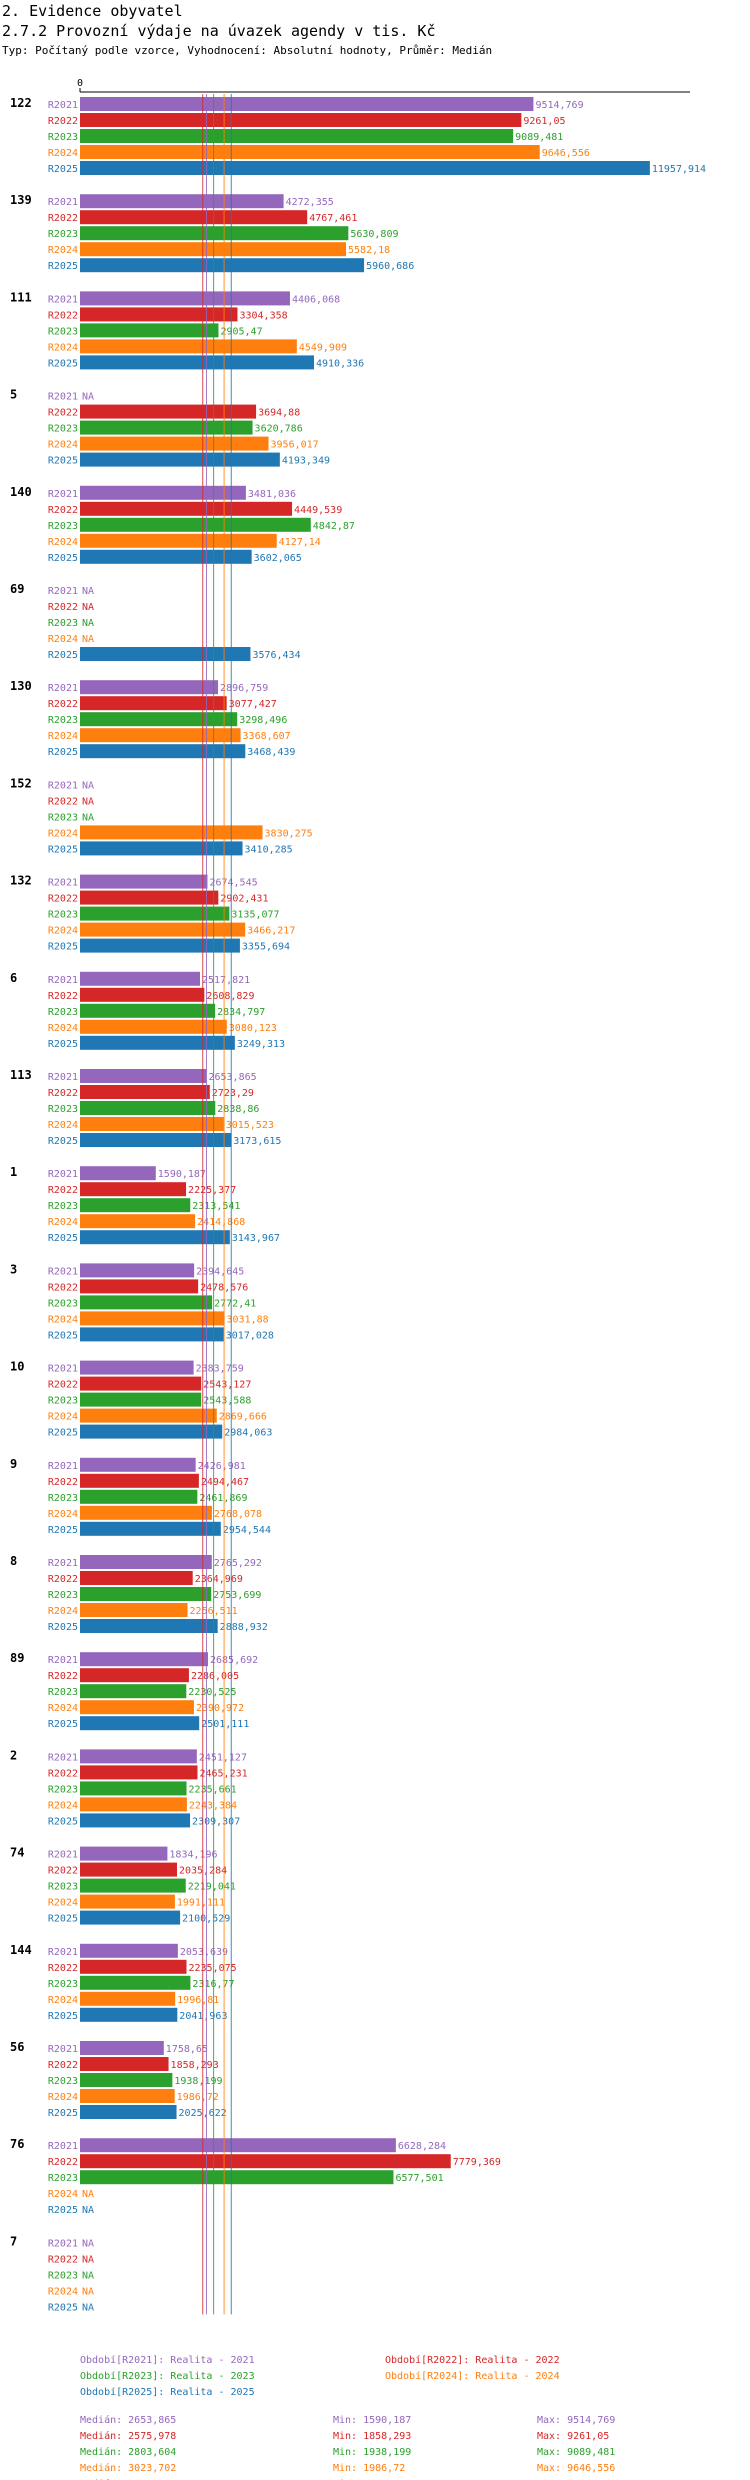 The height and width of the screenshot is (2480, 750). I want to click on data-label: 3080,123, so click(253, 1028).